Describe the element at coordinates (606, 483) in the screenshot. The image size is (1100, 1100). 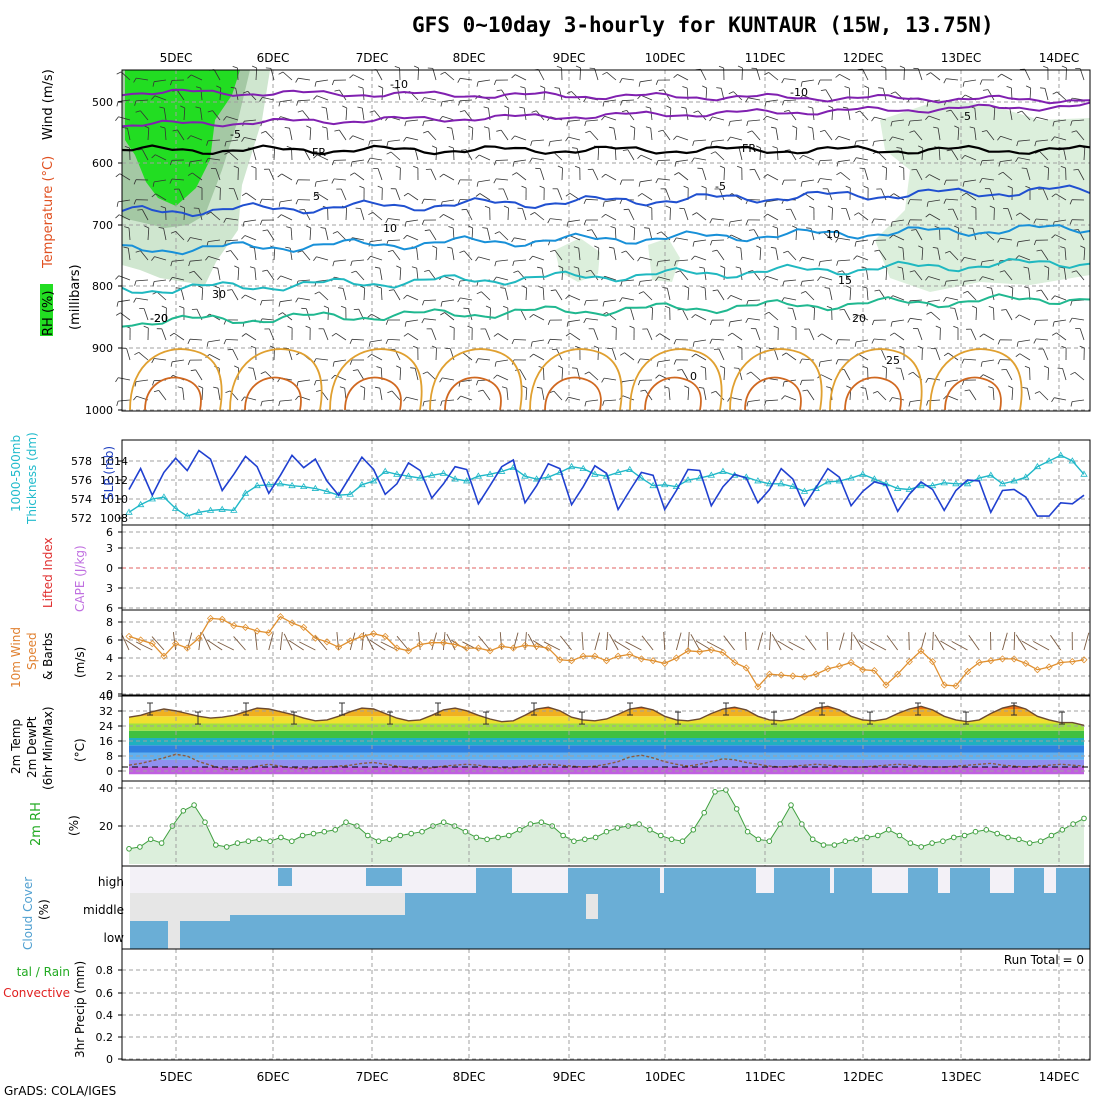
I see `slp-line` at that location.